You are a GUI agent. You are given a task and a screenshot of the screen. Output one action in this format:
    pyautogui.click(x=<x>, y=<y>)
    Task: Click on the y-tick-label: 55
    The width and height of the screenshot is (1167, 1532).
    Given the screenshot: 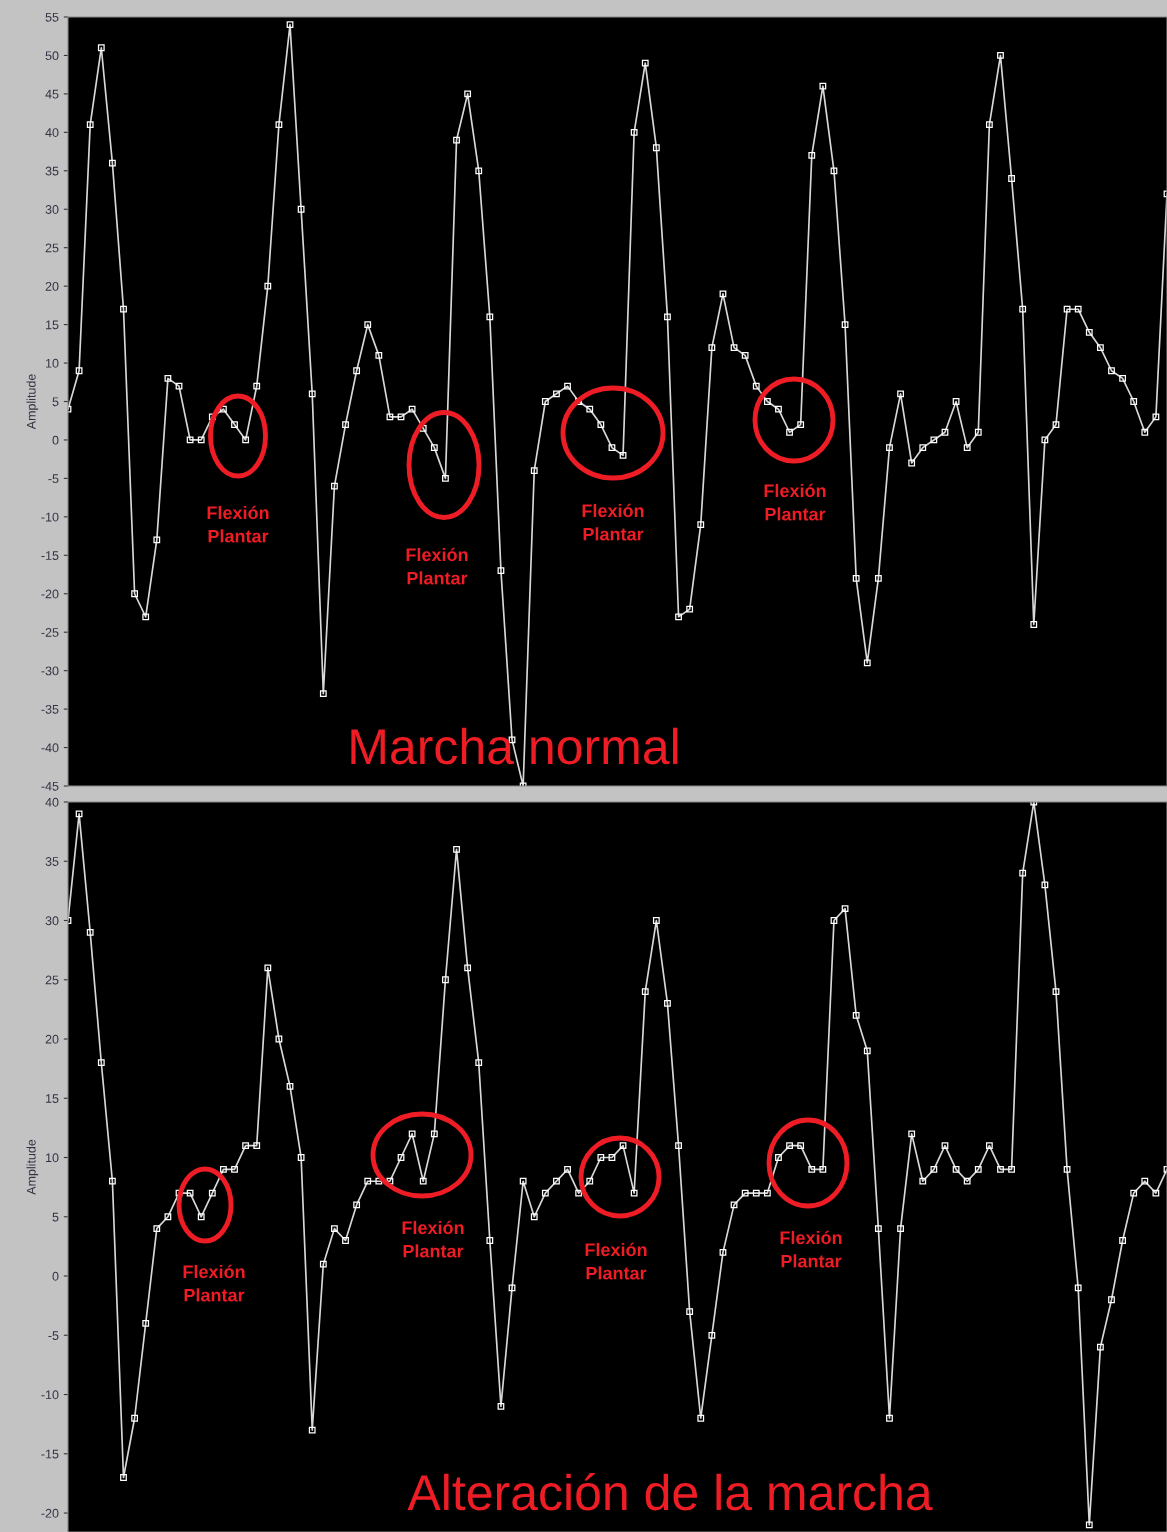 What is the action you would take?
    pyautogui.click(x=52, y=17)
    